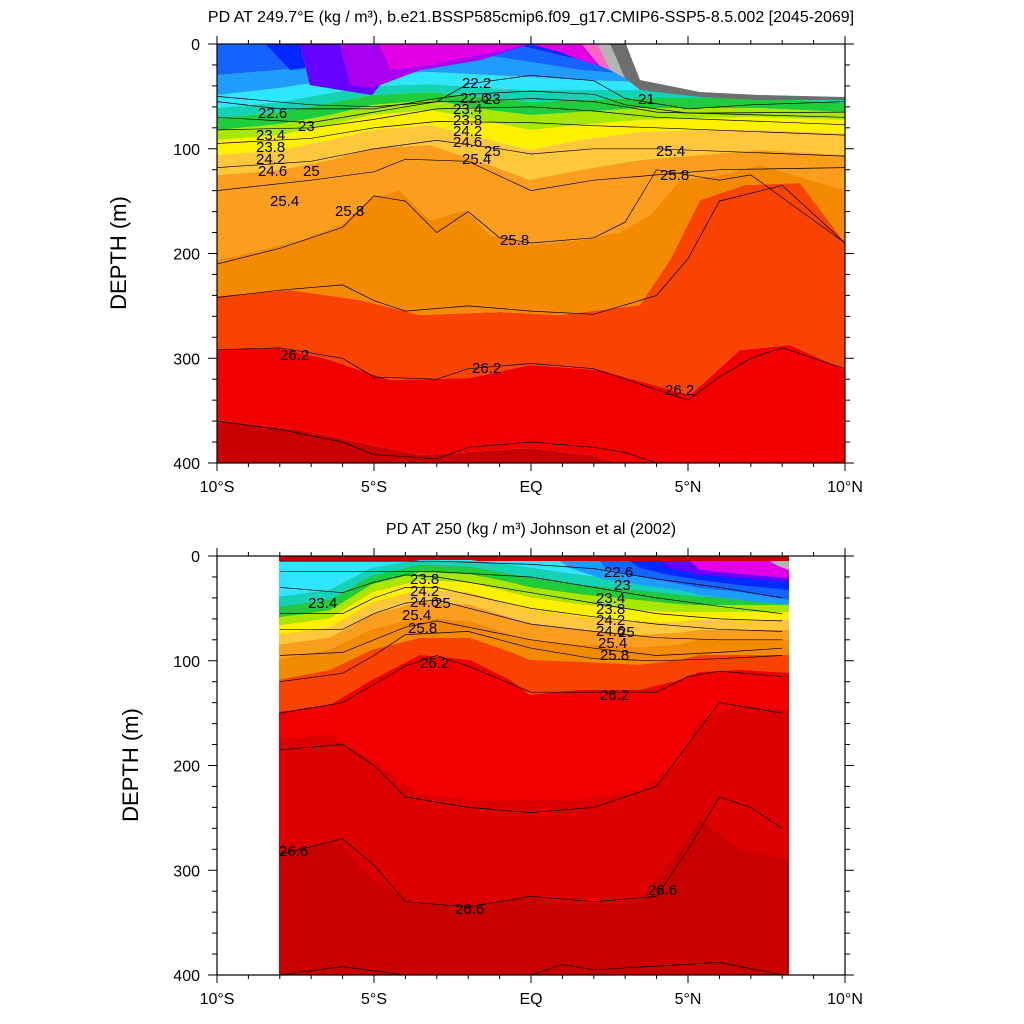 The width and height of the screenshot is (1024, 1024). I want to click on top-band-25.8, so click(531, 240).